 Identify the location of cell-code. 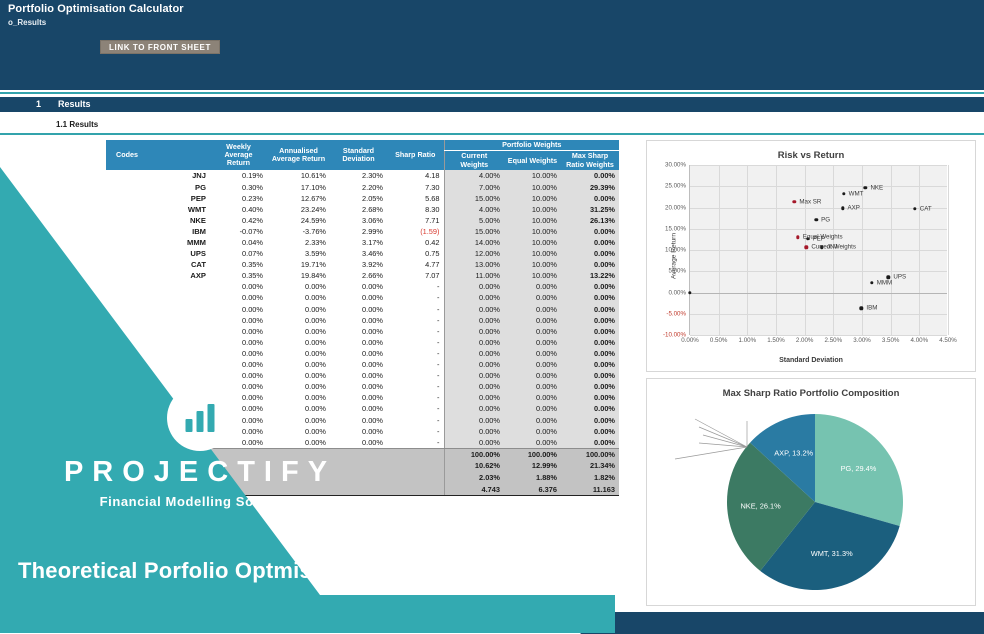
(158, 320).